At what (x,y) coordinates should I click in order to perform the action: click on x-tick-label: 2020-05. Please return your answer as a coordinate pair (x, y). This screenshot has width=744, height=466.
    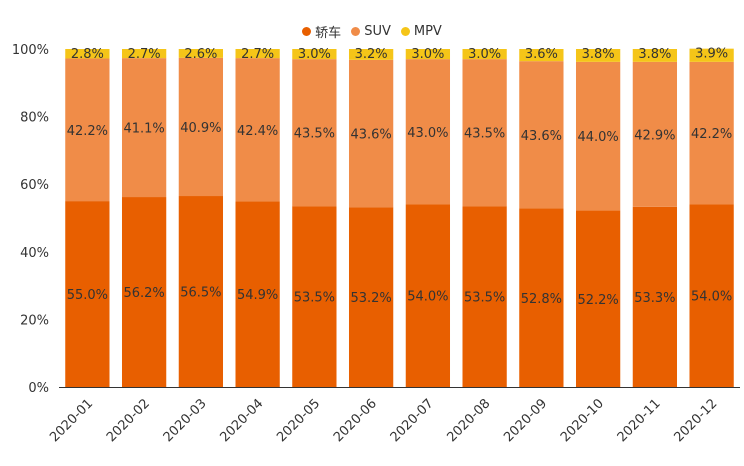
    Looking at the image, I should click on (298, 420).